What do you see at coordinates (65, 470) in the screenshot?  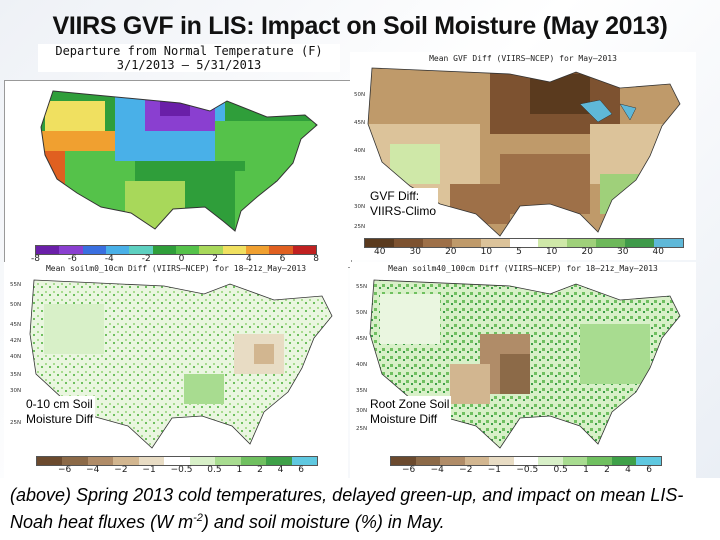 I see `colorbar-tick-label: −6` at bounding box center [65, 470].